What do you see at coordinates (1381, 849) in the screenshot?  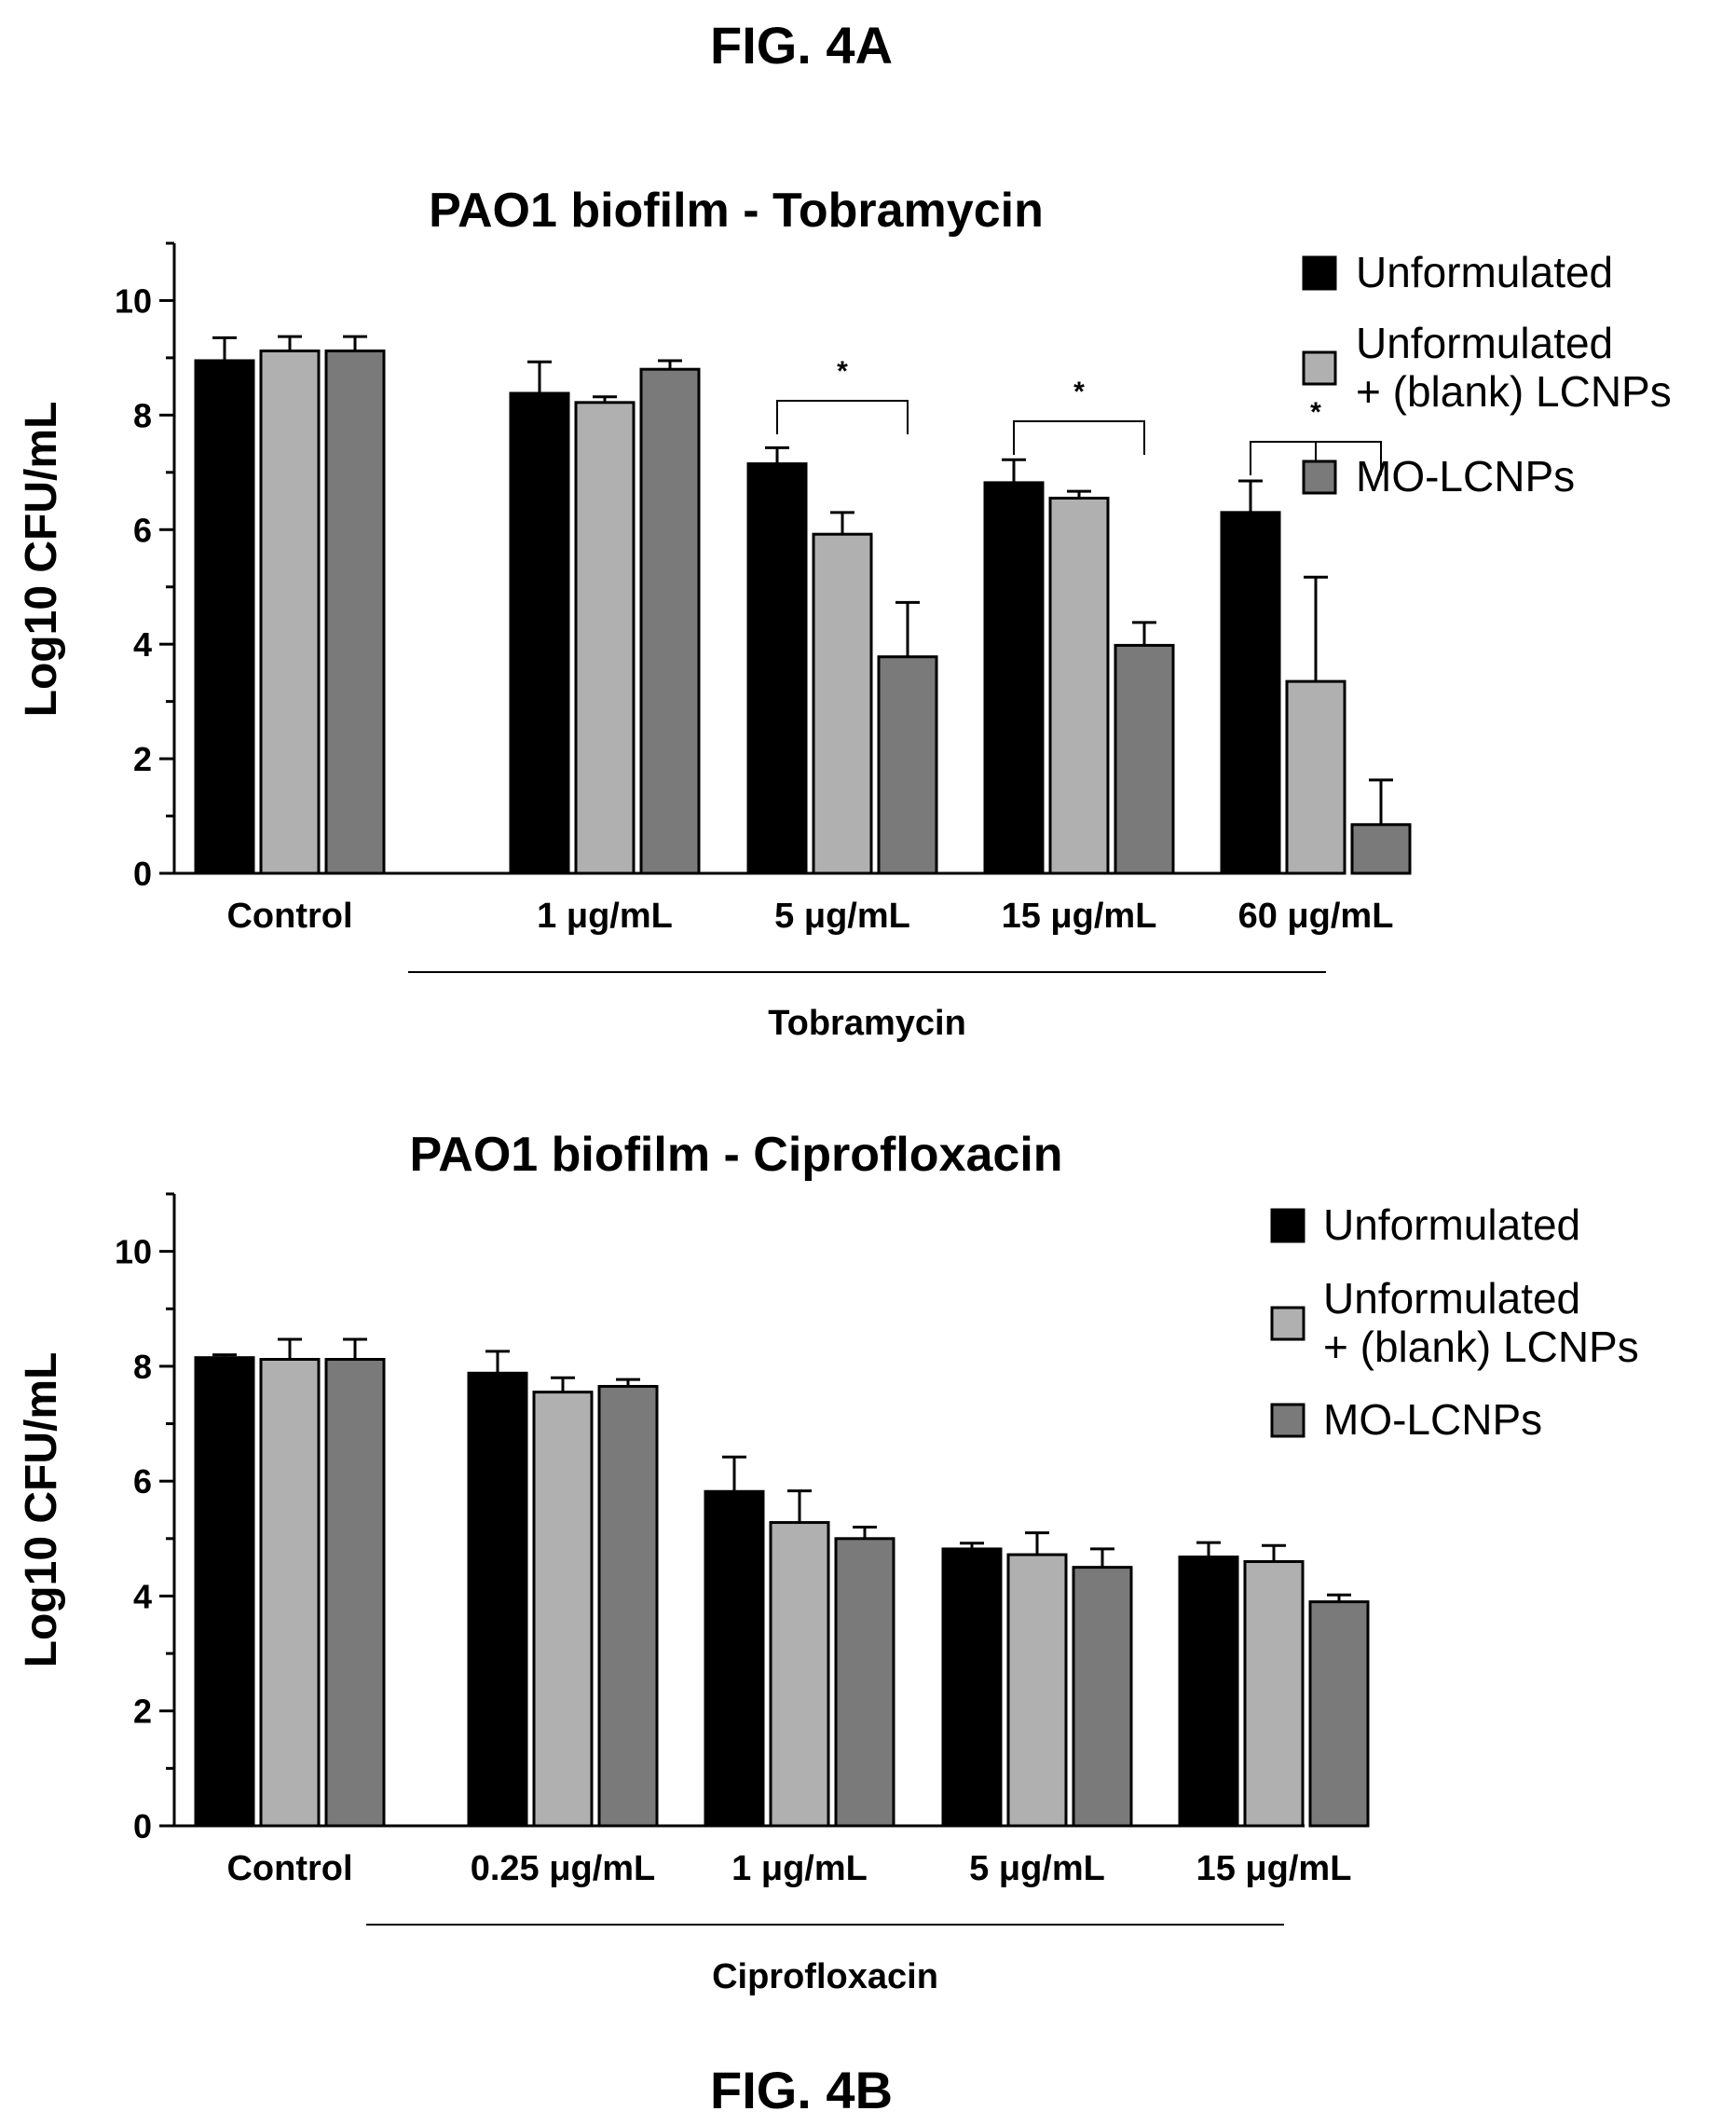 I see `bar-60-g-ml-mo-lcnps` at bounding box center [1381, 849].